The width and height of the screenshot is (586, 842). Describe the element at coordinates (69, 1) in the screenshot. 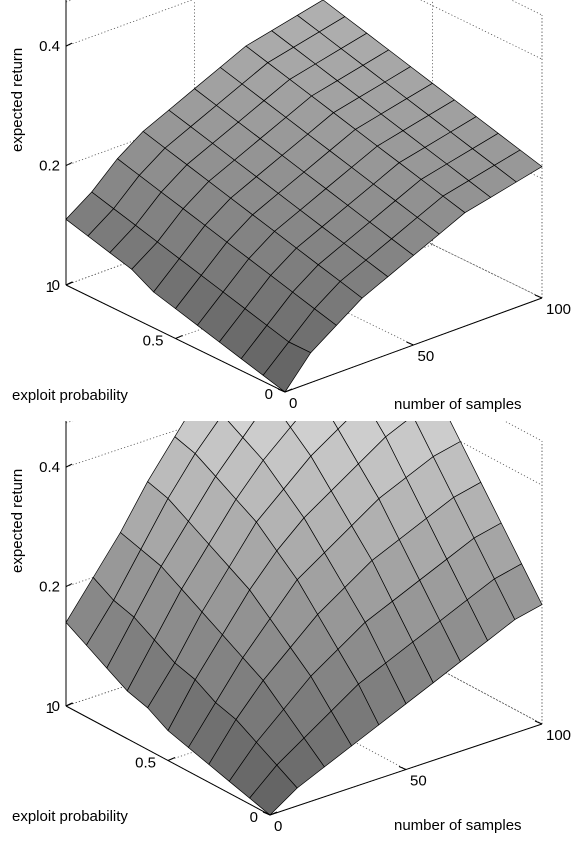

I see `grid-line` at that location.